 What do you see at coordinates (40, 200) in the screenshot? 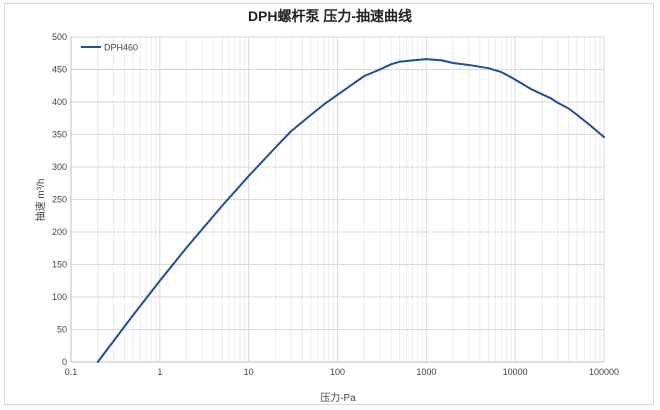
I see `y-axis-label: 抽速 m³/h` at bounding box center [40, 200].